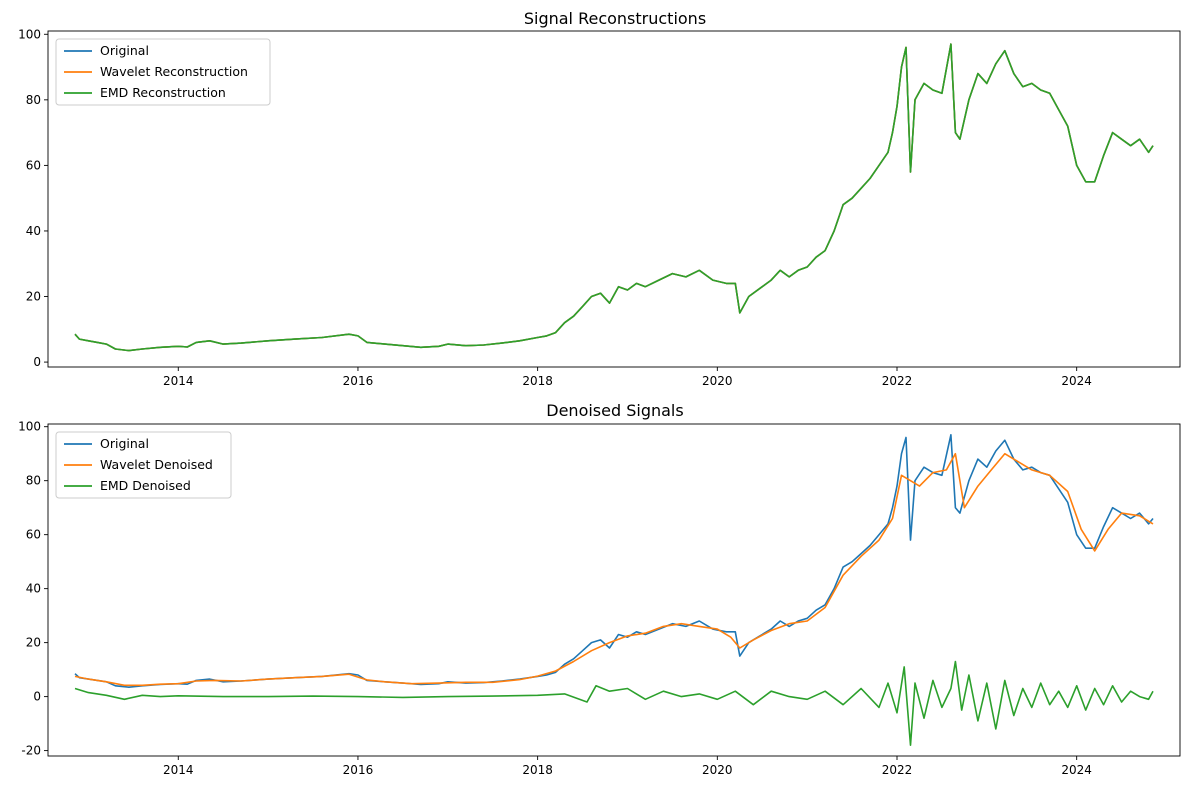  I want to click on y-tick-label: -20, so click(31, 751).